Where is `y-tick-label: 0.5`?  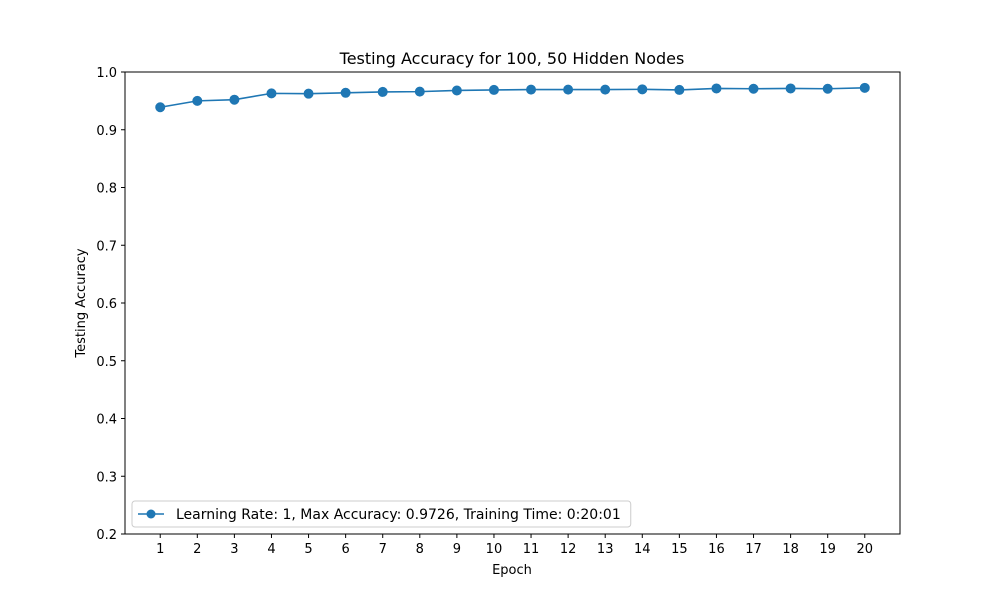 y-tick-label: 0.5 is located at coordinates (106, 362).